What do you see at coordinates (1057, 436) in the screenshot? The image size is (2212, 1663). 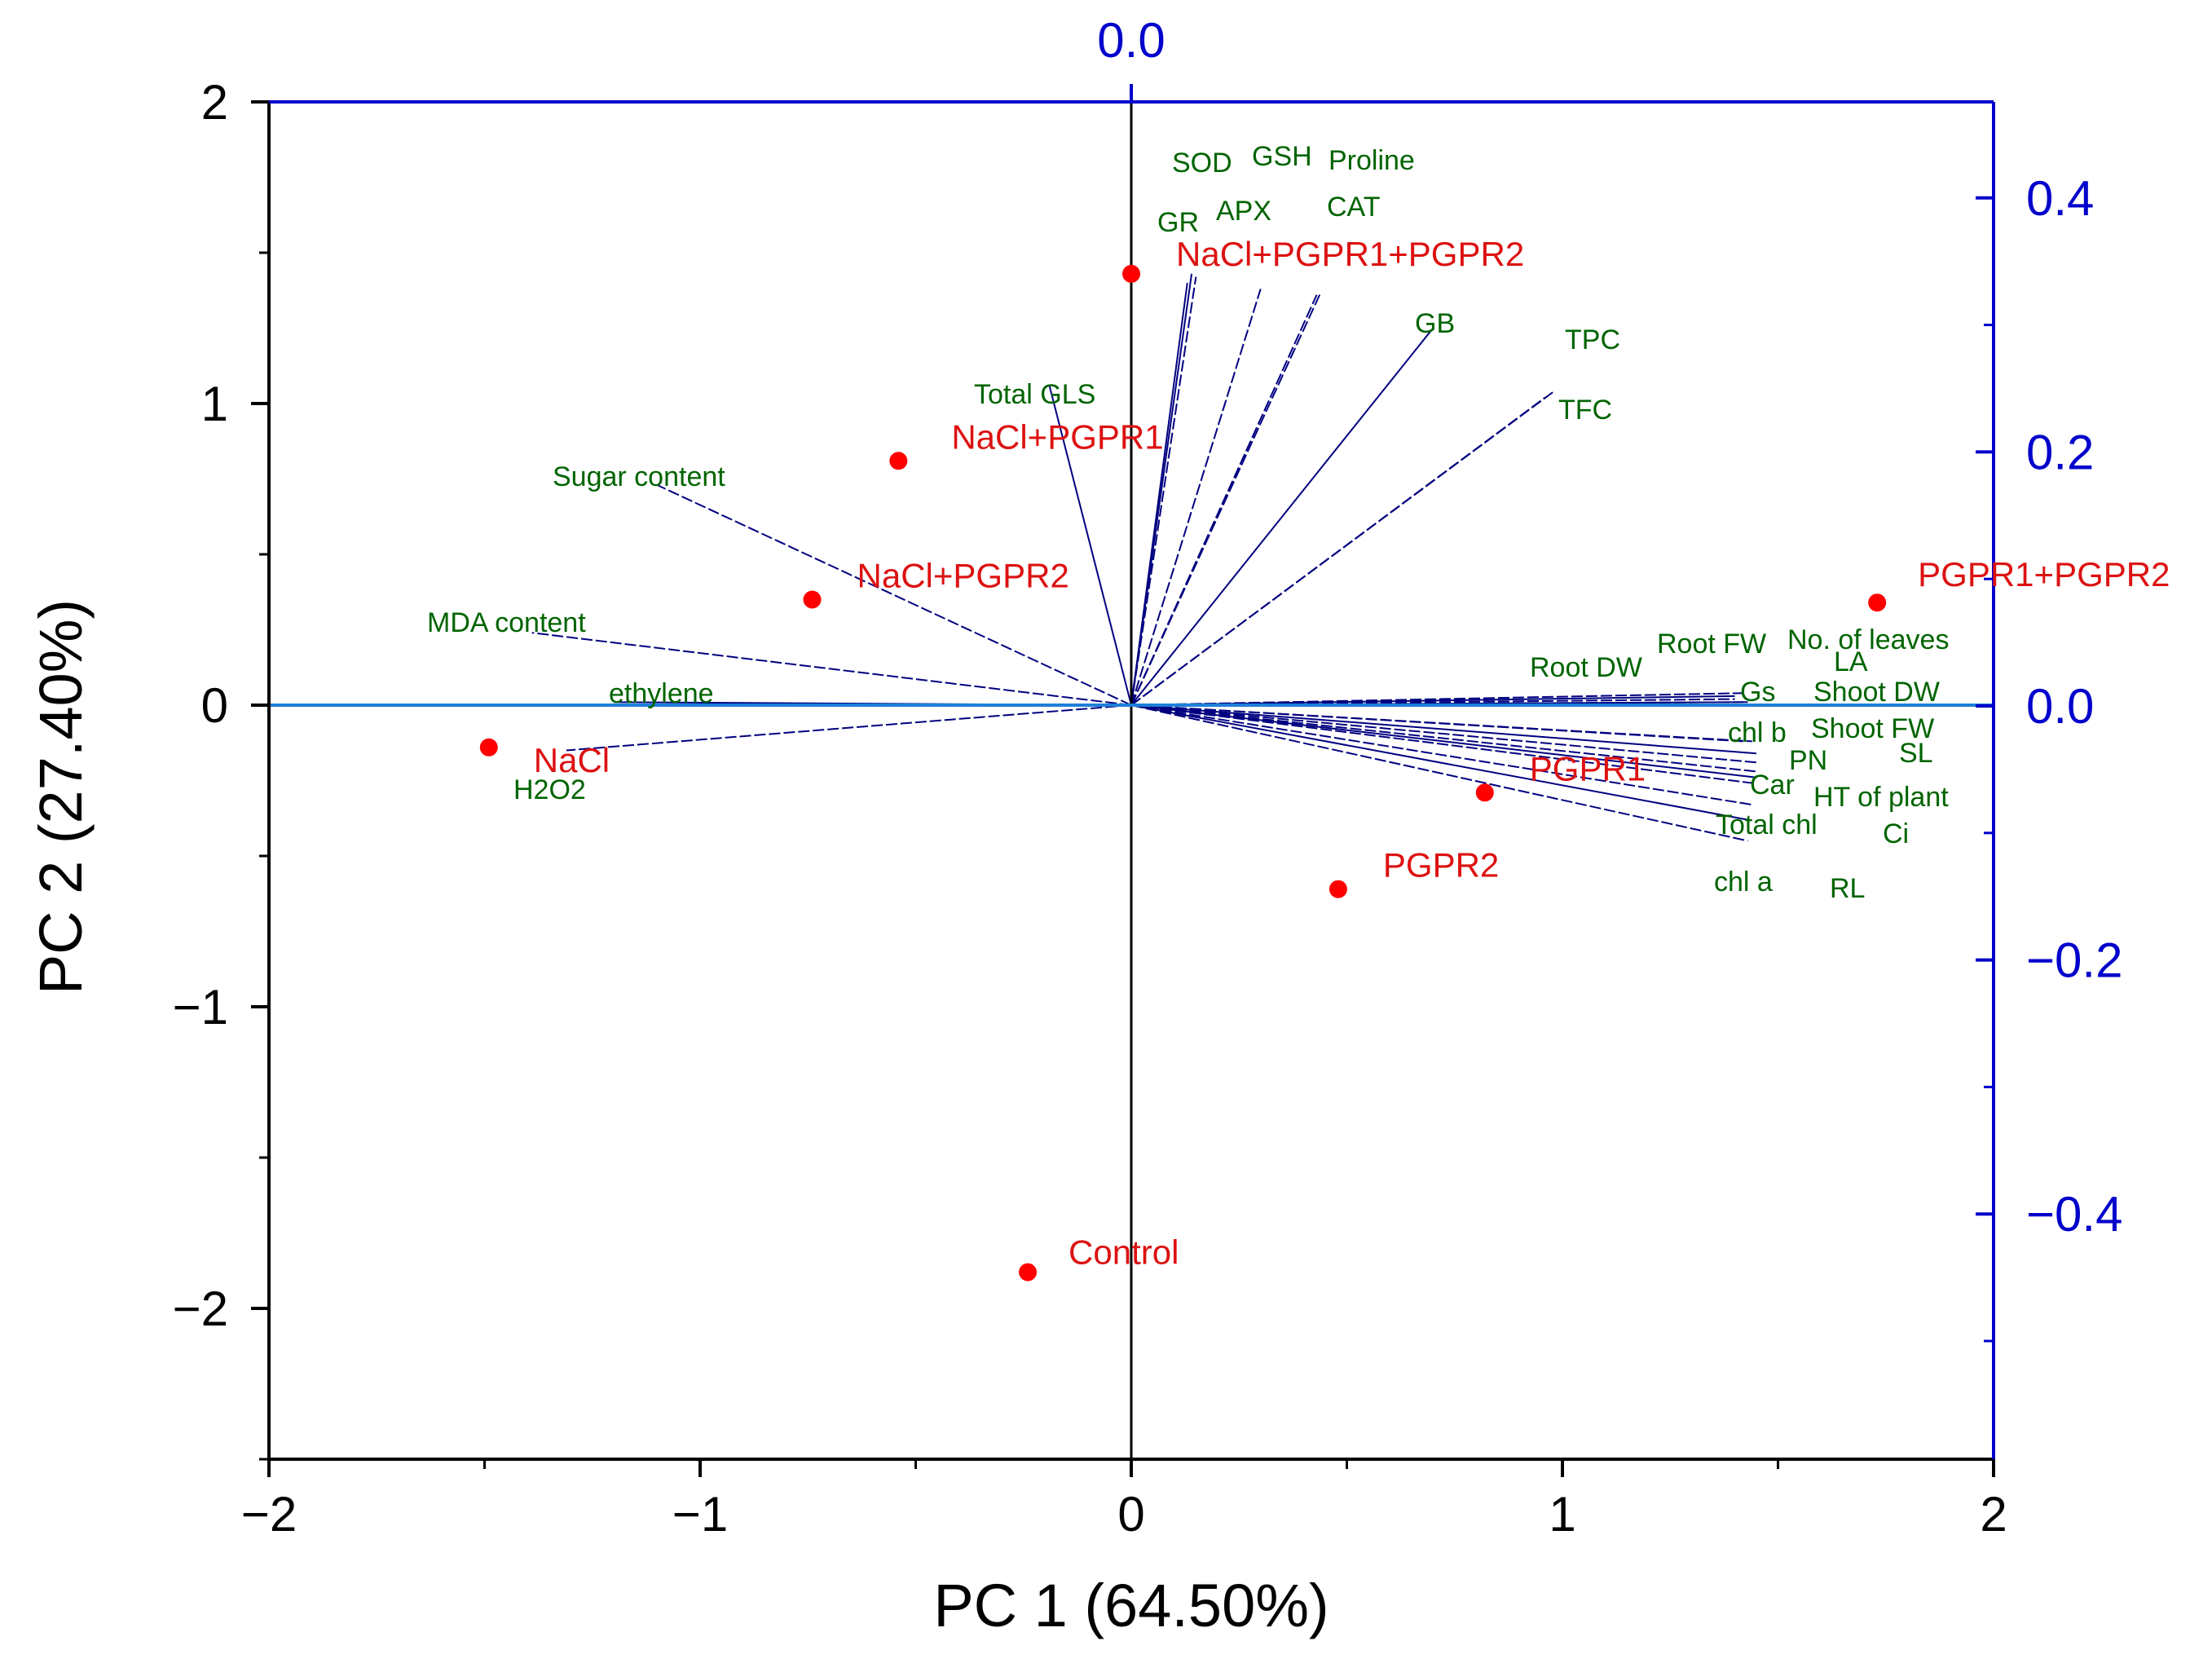 I see `observation-label-nacl-pgpr1: NaCl+PGPR1` at bounding box center [1057, 436].